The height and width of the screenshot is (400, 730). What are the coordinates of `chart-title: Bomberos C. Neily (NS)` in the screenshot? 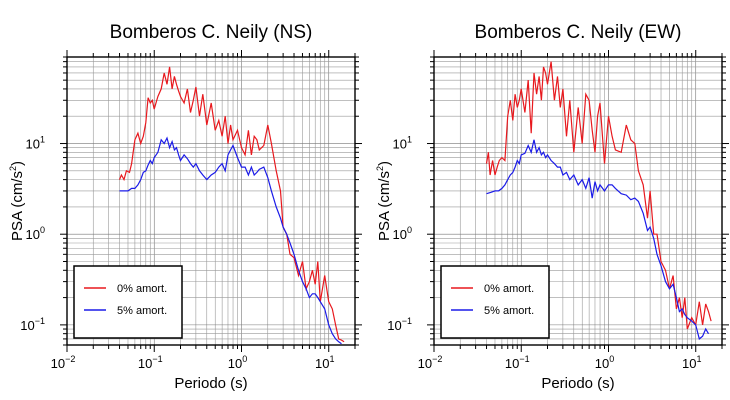 It's located at (211, 32).